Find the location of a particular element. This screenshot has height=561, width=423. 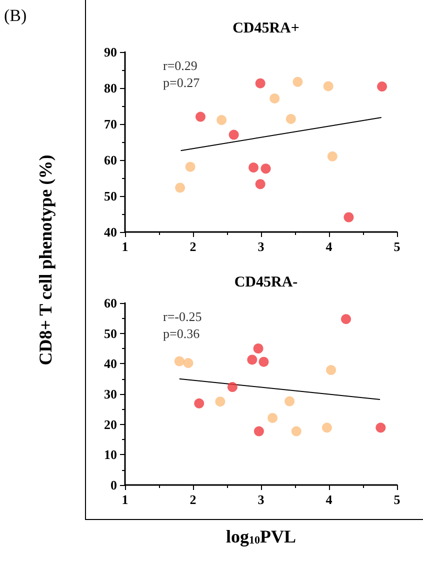

y-axis-title: CD8+ T cell phenotype (%) is located at coordinates (46, 260).